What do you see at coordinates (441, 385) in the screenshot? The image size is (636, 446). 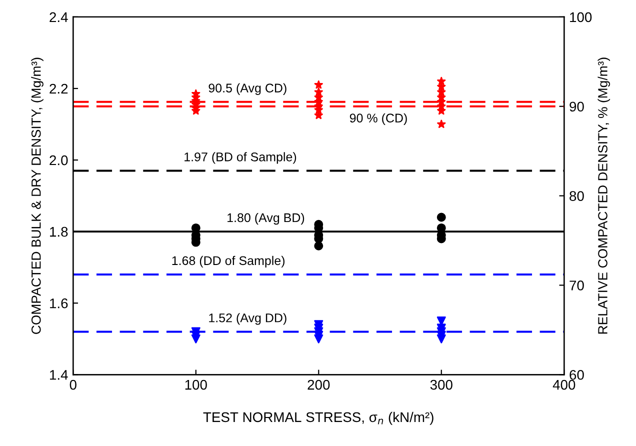 I see `x-tick-label: 300` at bounding box center [441, 385].